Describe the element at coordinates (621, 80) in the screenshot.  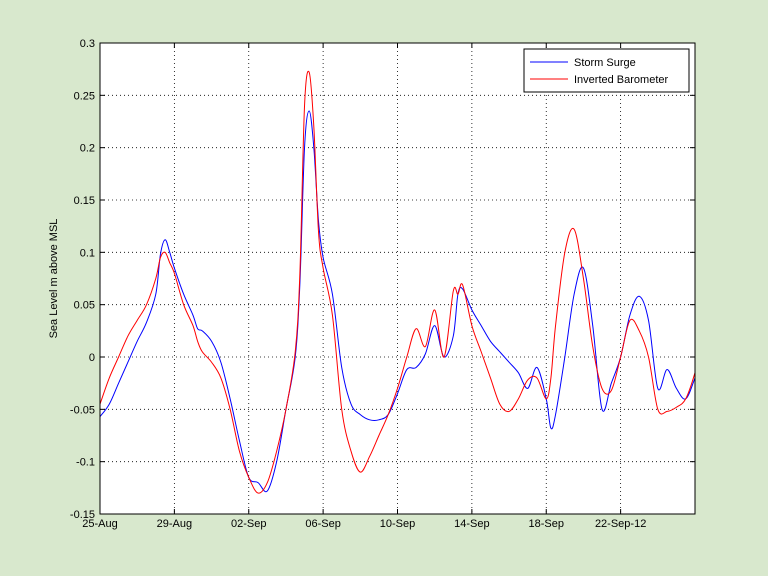
I see `legend-label-inverted-barometer: Inverted Barometer` at that location.